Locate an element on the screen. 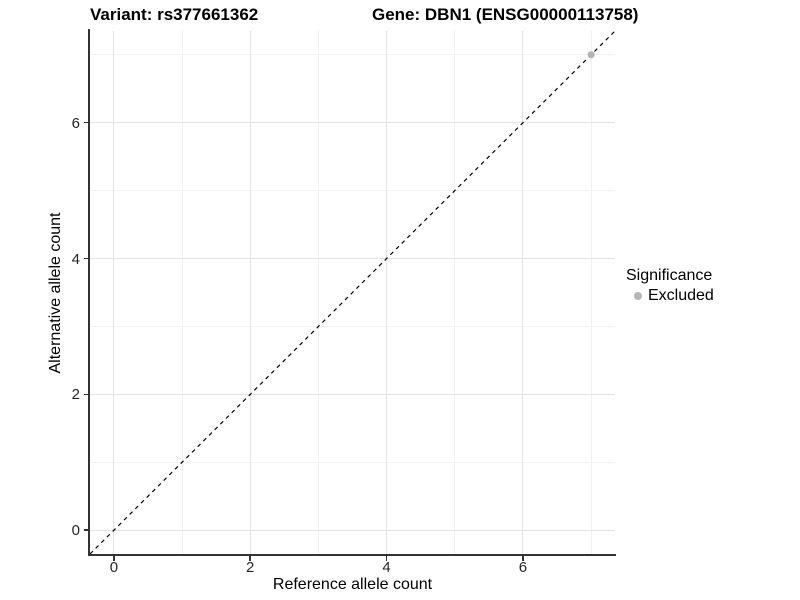 Image resolution: width=800 pixels, height=600 pixels. x-tick-label: 4 is located at coordinates (386, 567).